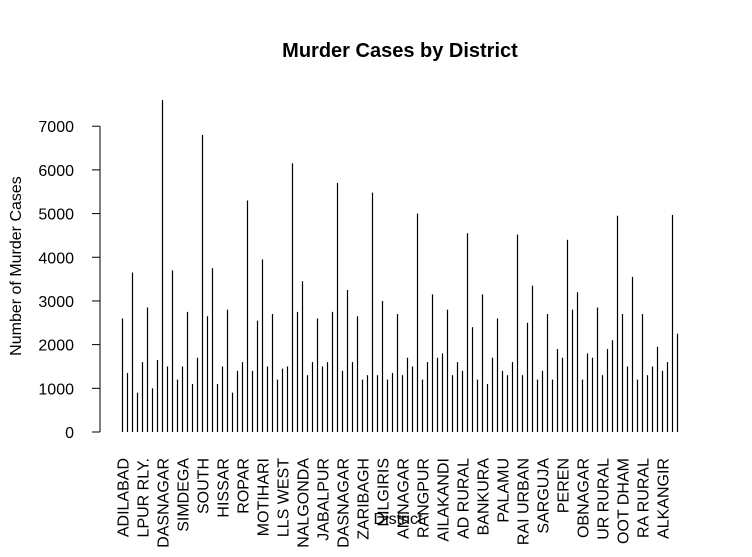  What do you see at coordinates (224, 488) in the screenshot?
I see `x-tick-label: HISSAR` at bounding box center [224, 488].